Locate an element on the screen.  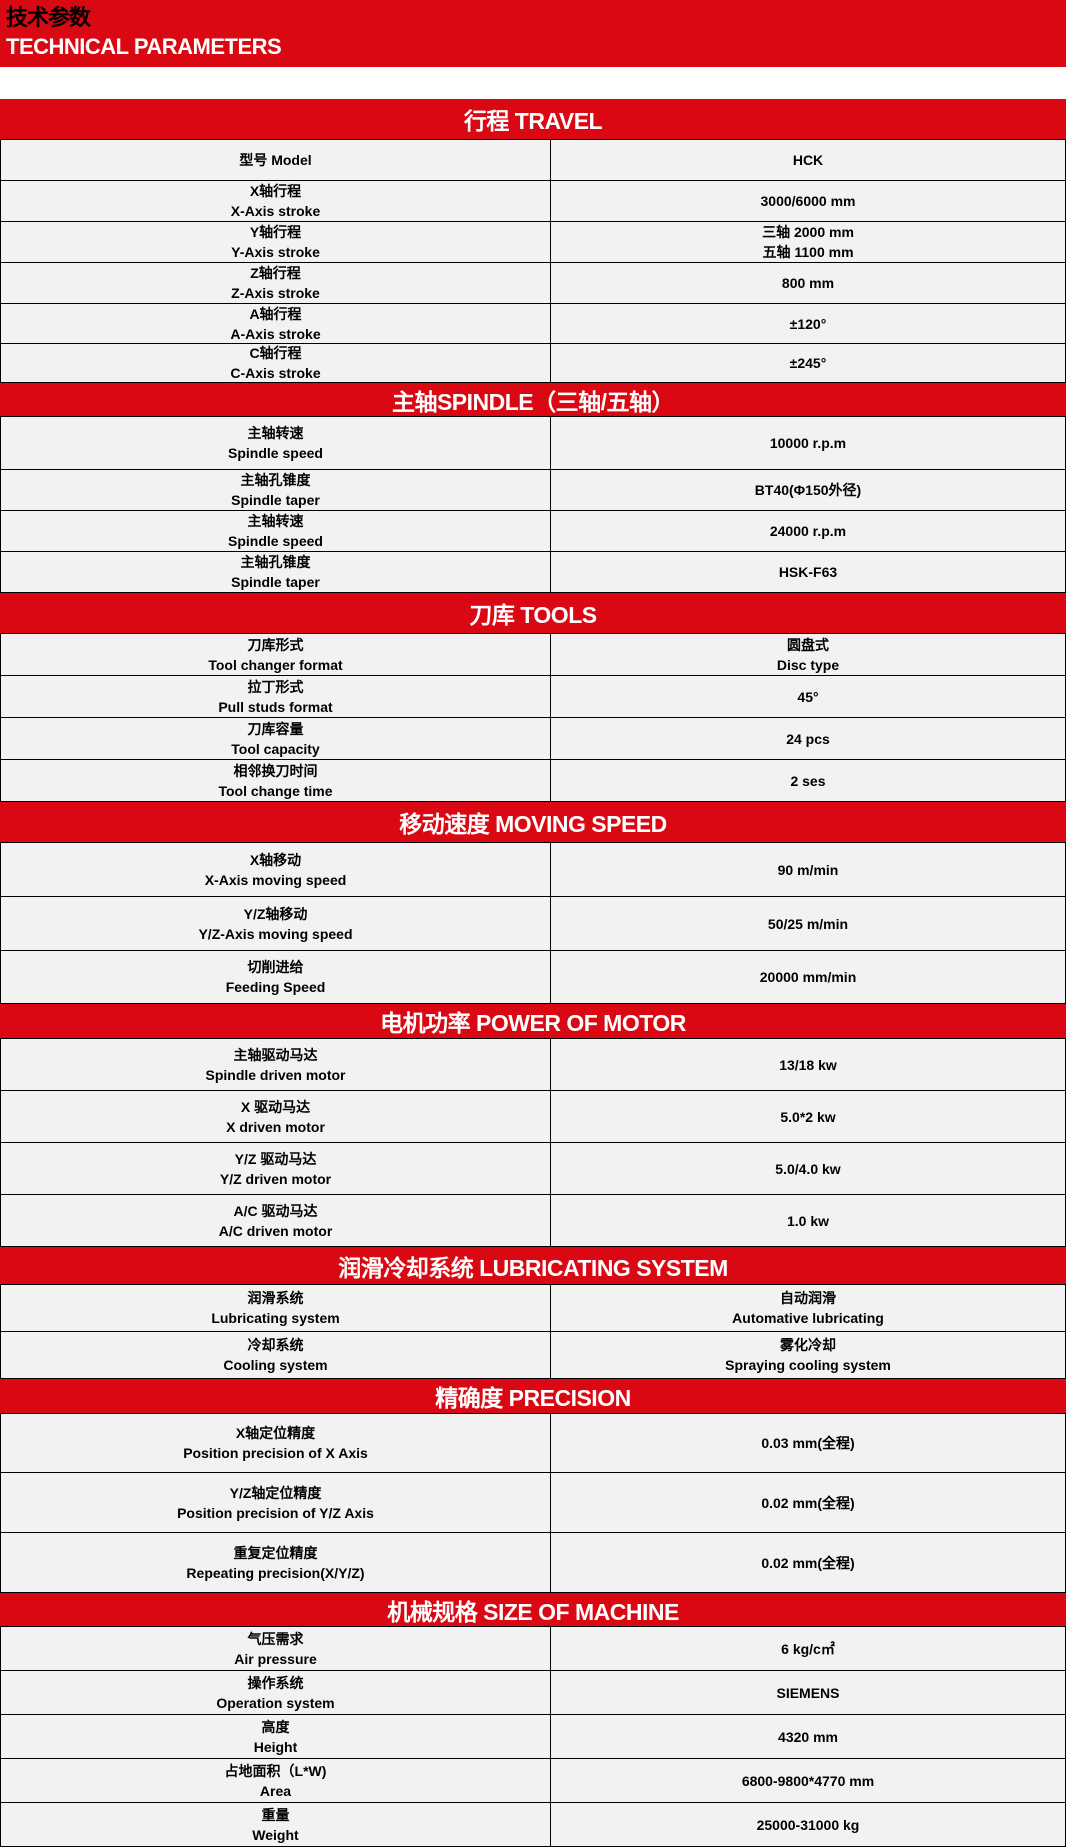
section-header: 移动速度 MOVING SPEED is located at coordinates (533, 822).